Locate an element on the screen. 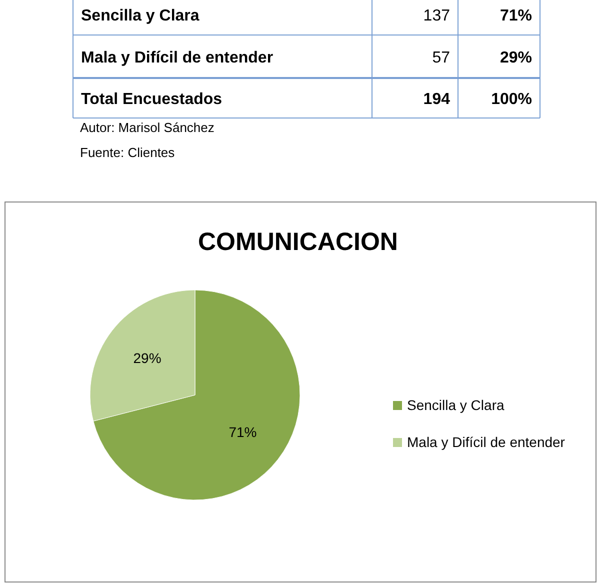 This screenshot has height=586, width=602. text: Mala y Difícil de entender is located at coordinates (177, 58).